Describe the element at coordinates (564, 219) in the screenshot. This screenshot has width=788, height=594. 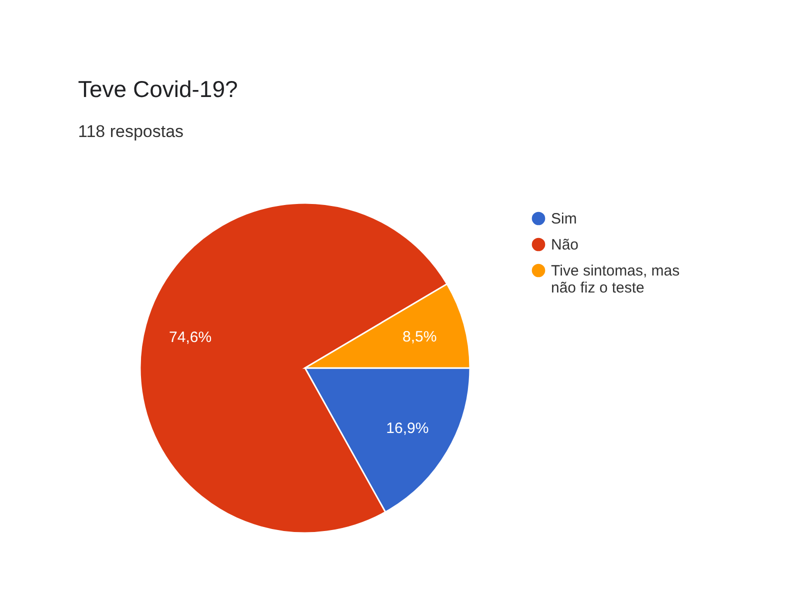
I see `legend-label: Sim` at that location.